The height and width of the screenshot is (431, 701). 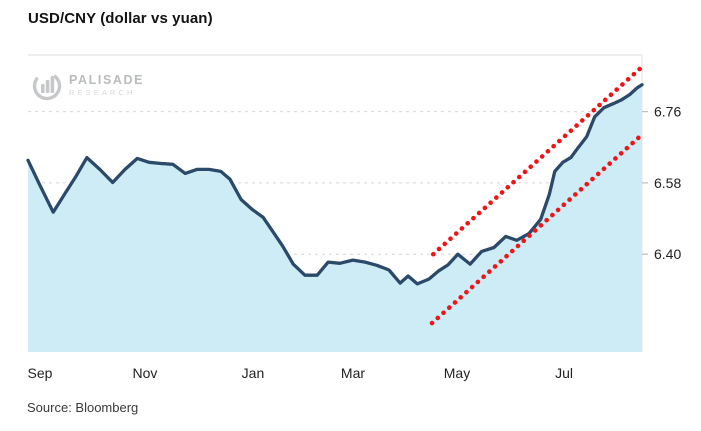 What do you see at coordinates (667, 112) in the screenshot?
I see `y-axis-label-6.76: 6.76` at bounding box center [667, 112].